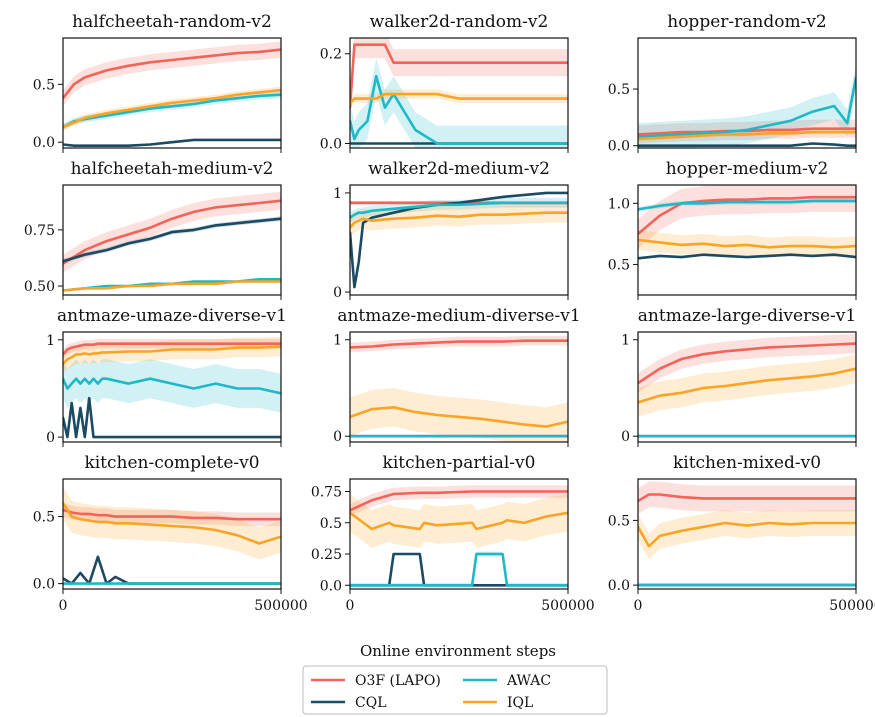 The height and width of the screenshot is (717, 875). I want to click on subplot-title: halfcheetah-medium-v2, so click(172, 169).